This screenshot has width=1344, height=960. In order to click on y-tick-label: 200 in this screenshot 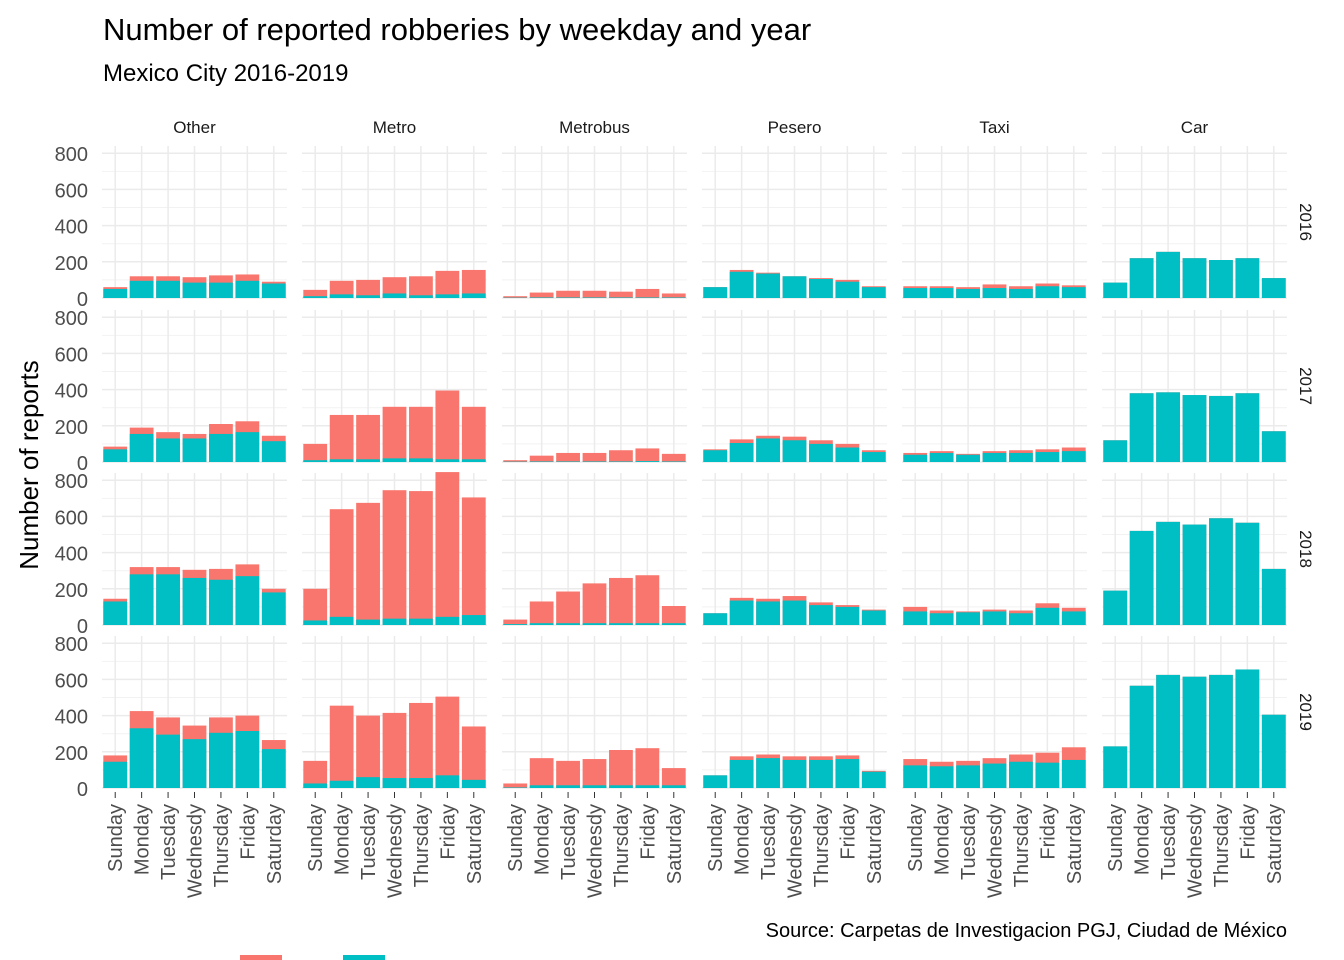, I will do `click(71, 754)`.